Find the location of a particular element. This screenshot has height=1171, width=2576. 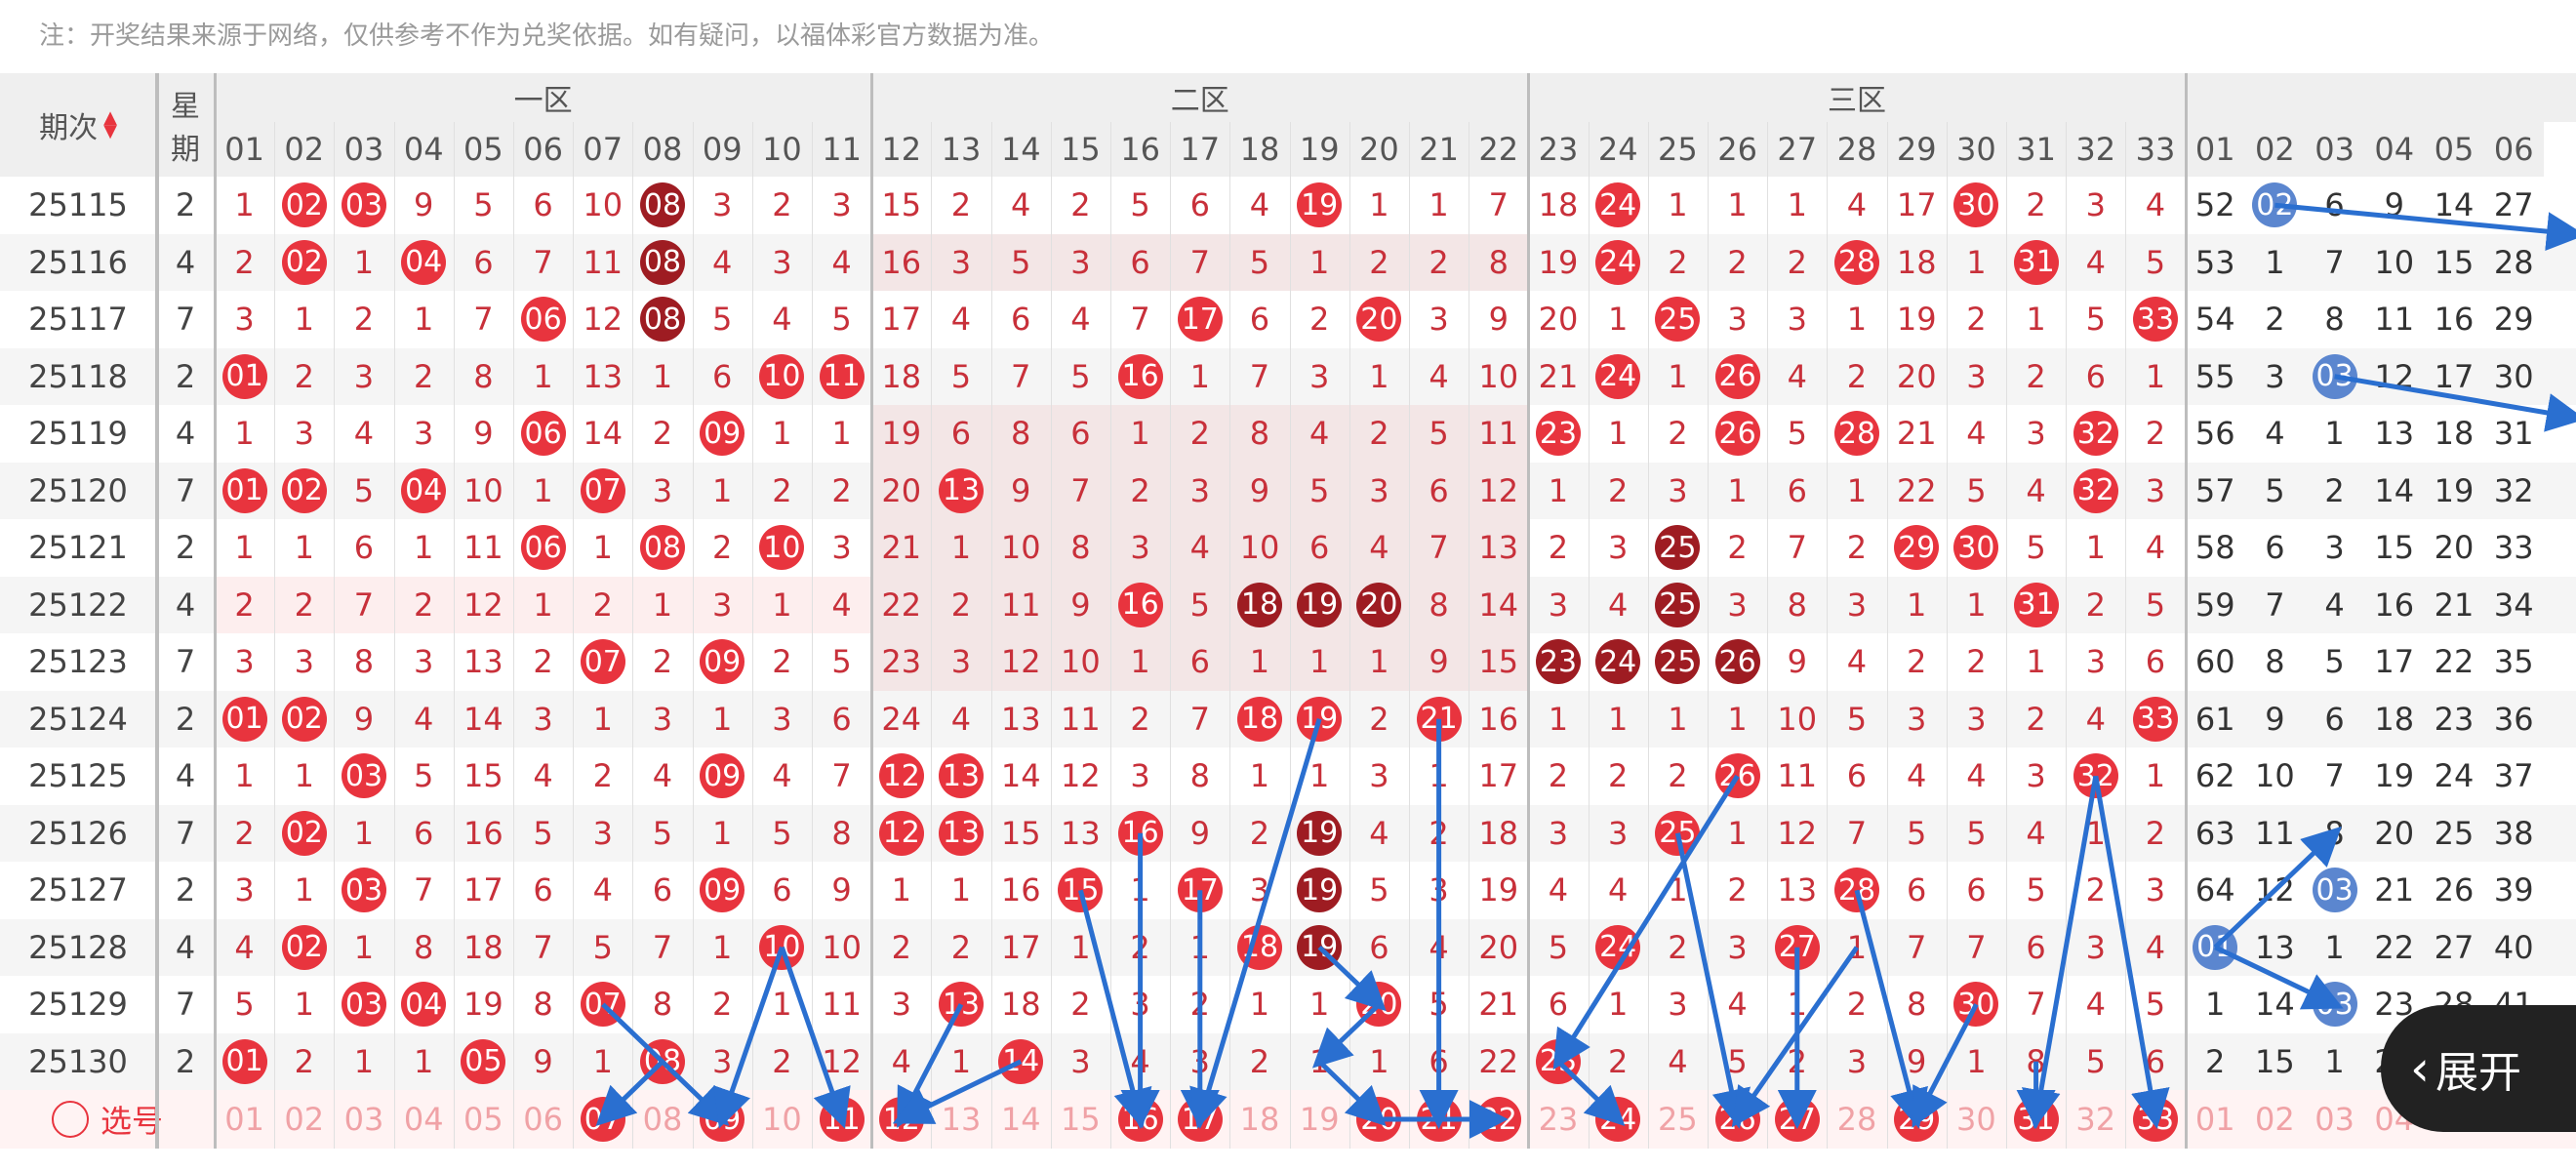

select-number-3: 04 is located at coordinates (423, 1119).